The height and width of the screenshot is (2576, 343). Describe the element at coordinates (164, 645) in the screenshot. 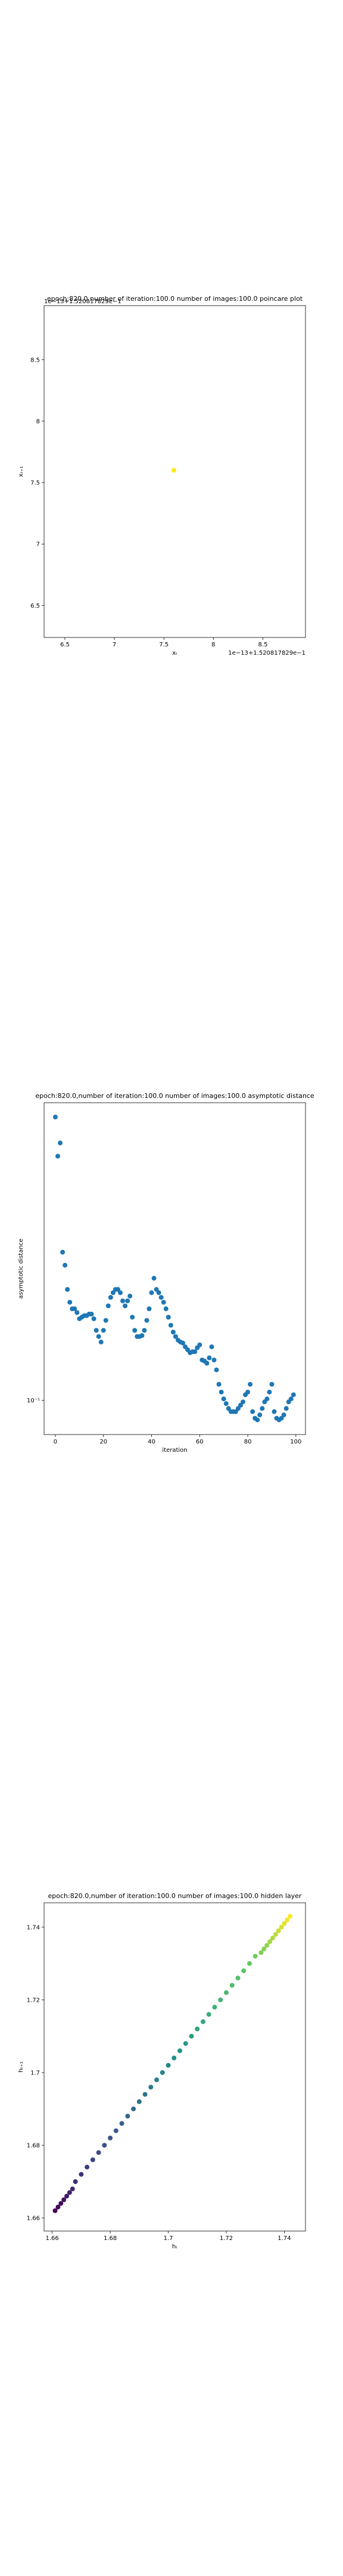

I see `x-tick-label: 7.5` at that location.